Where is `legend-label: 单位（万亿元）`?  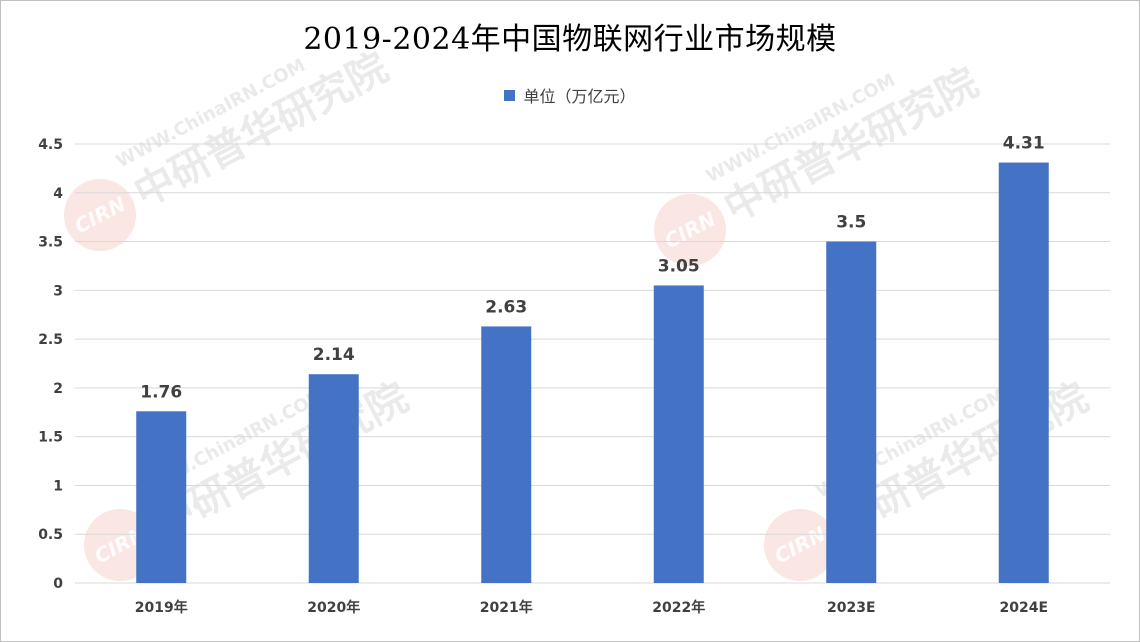 legend-label: 单位（万亿元） is located at coordinates (579, 96).